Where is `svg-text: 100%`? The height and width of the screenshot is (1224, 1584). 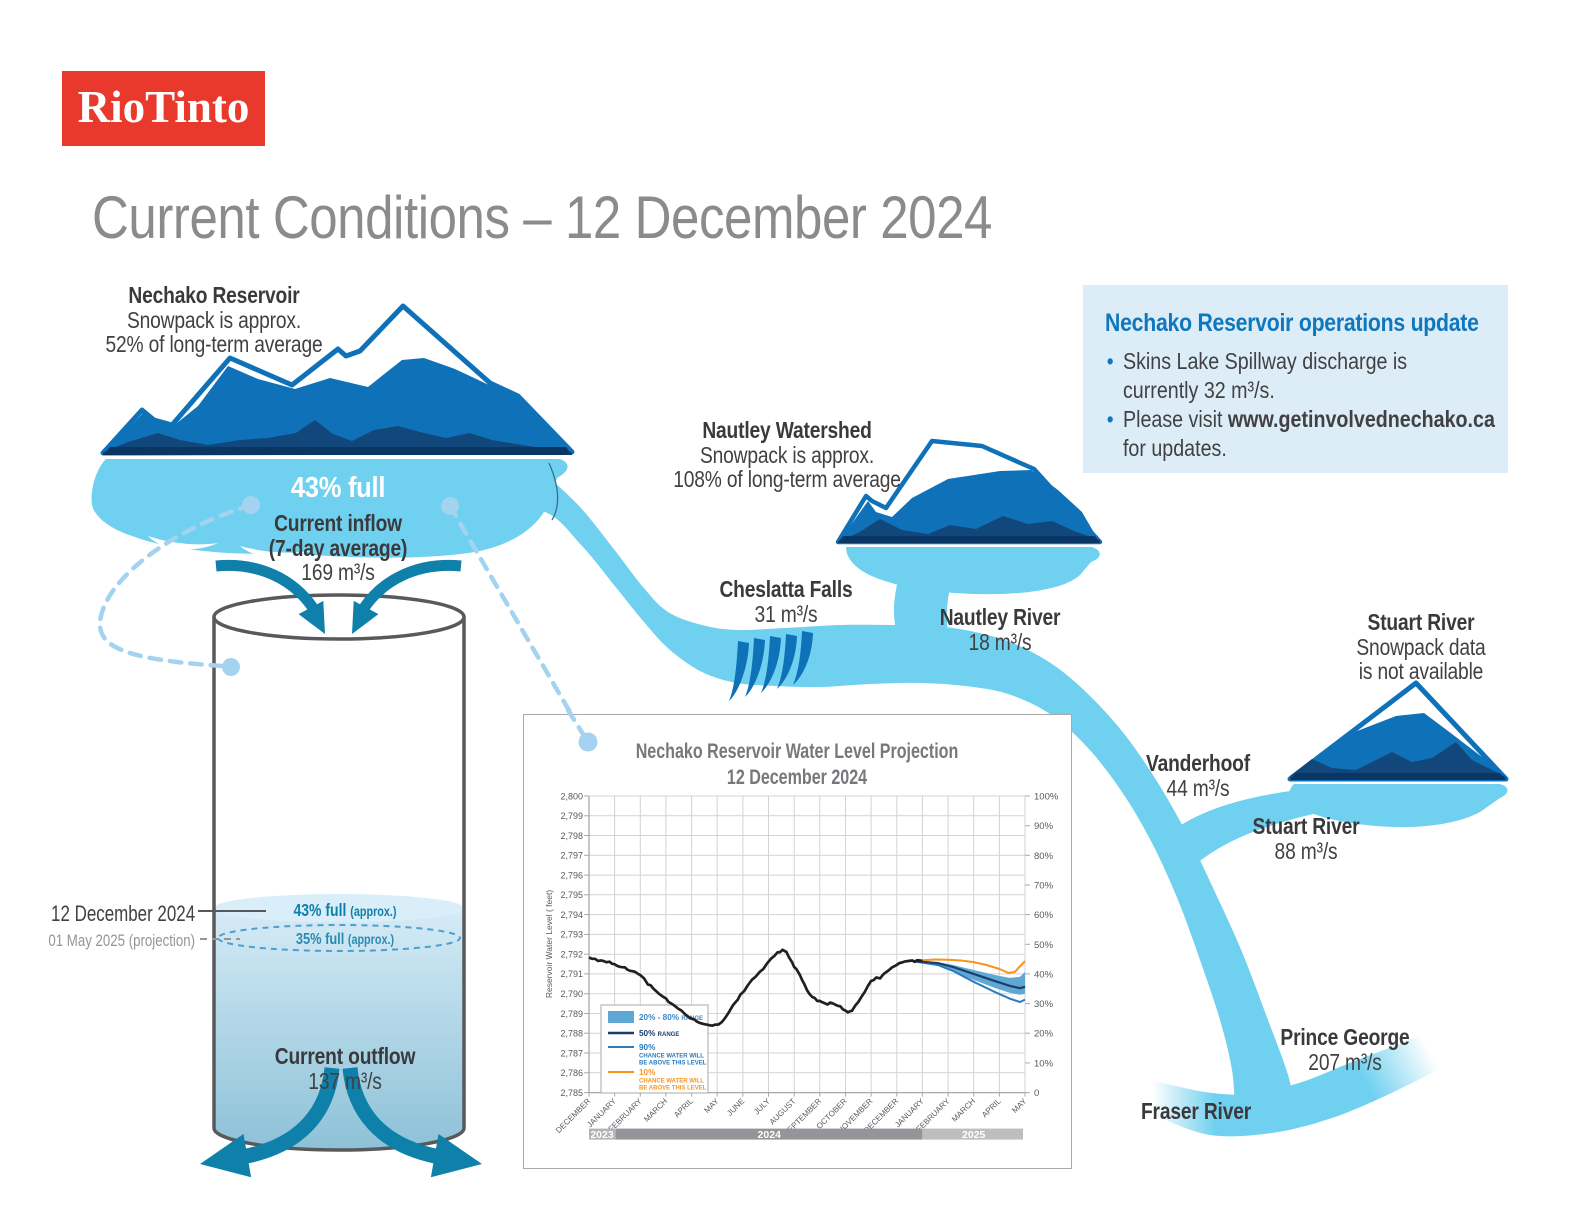
svg-text: 100% is located at coordinates (1046, 797).